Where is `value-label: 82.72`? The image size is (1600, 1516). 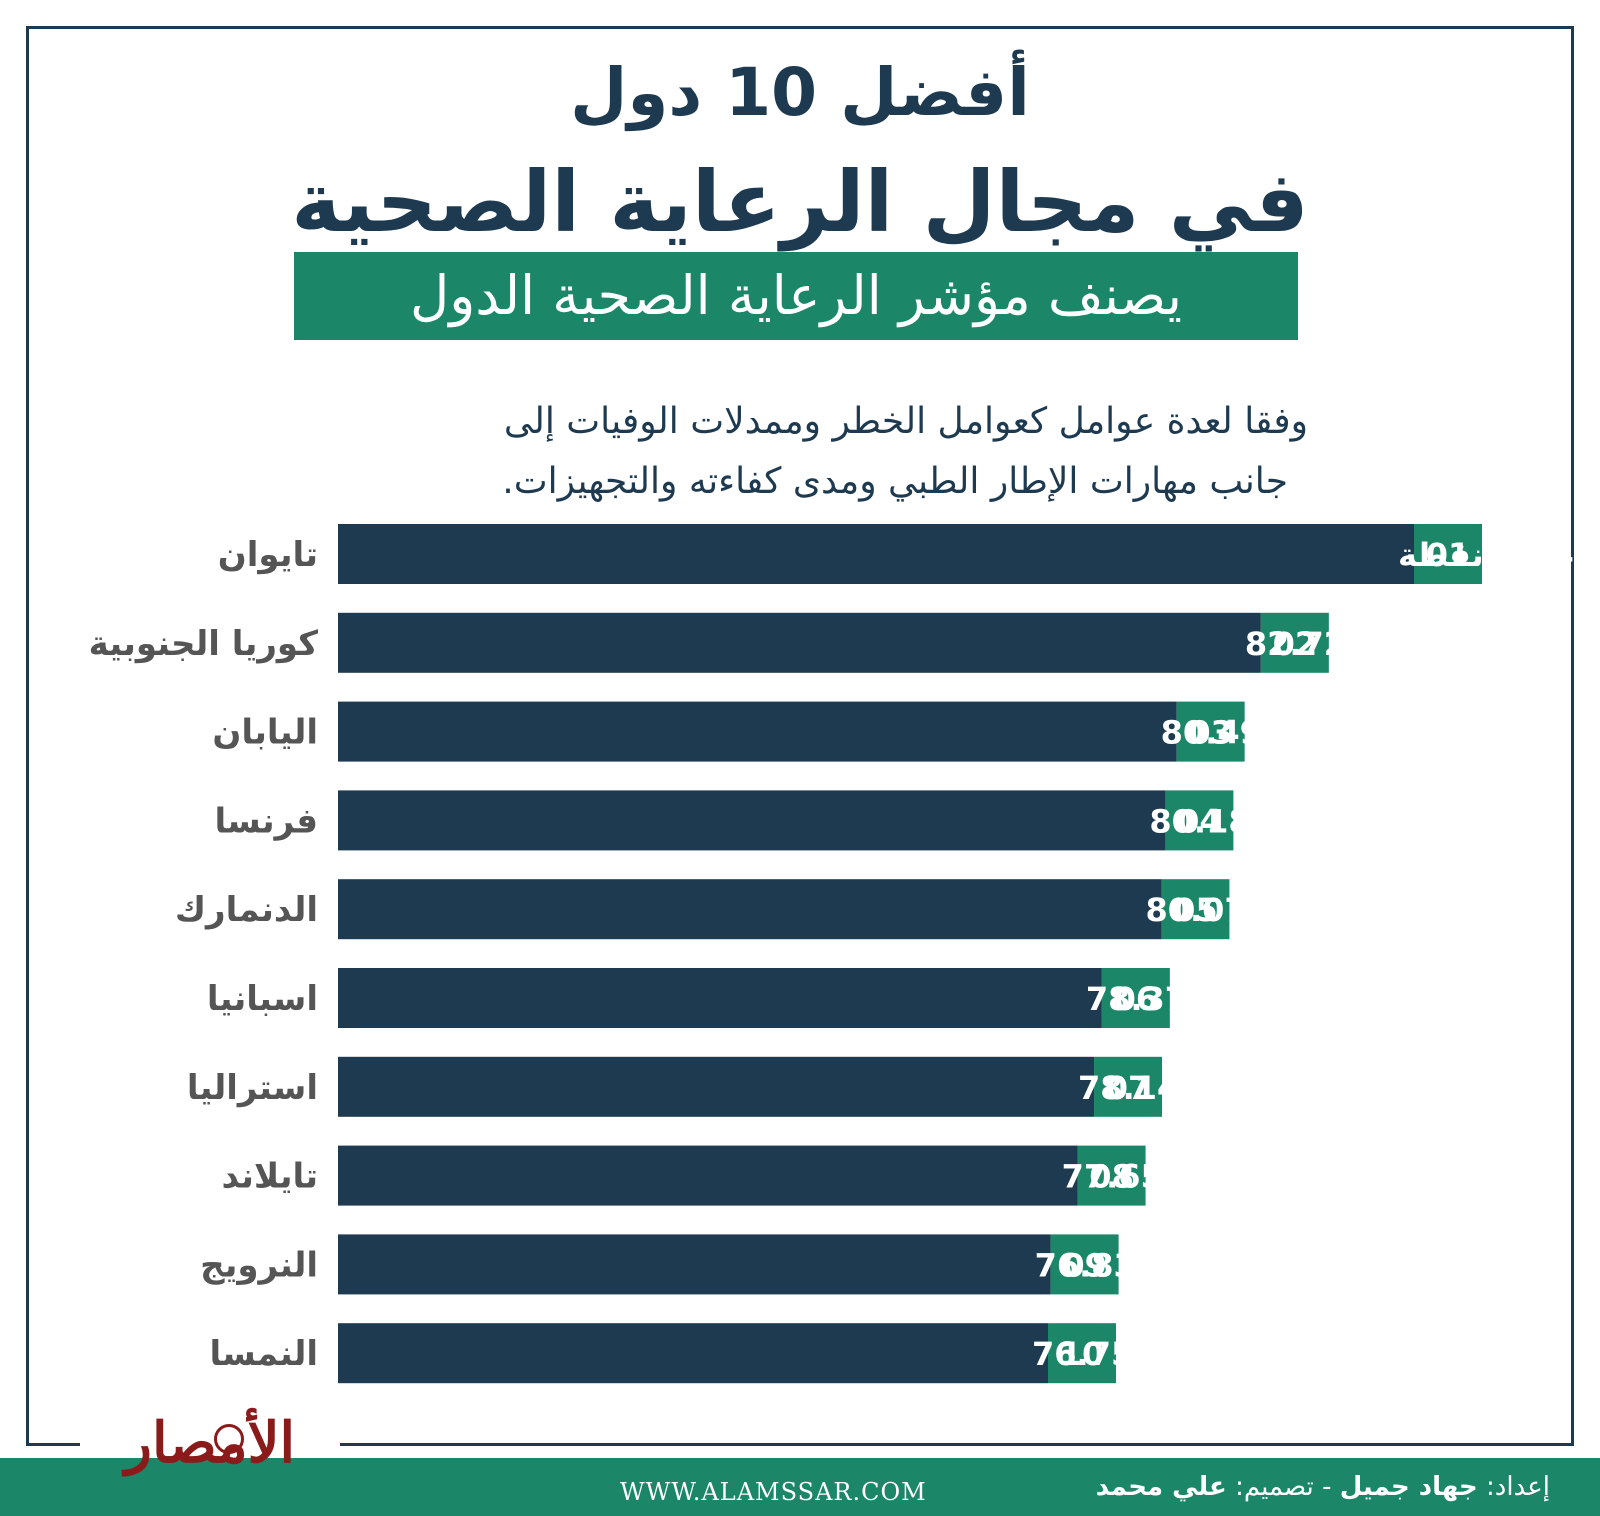 value-label: 82.72 is located at coordinates (1295, 644).